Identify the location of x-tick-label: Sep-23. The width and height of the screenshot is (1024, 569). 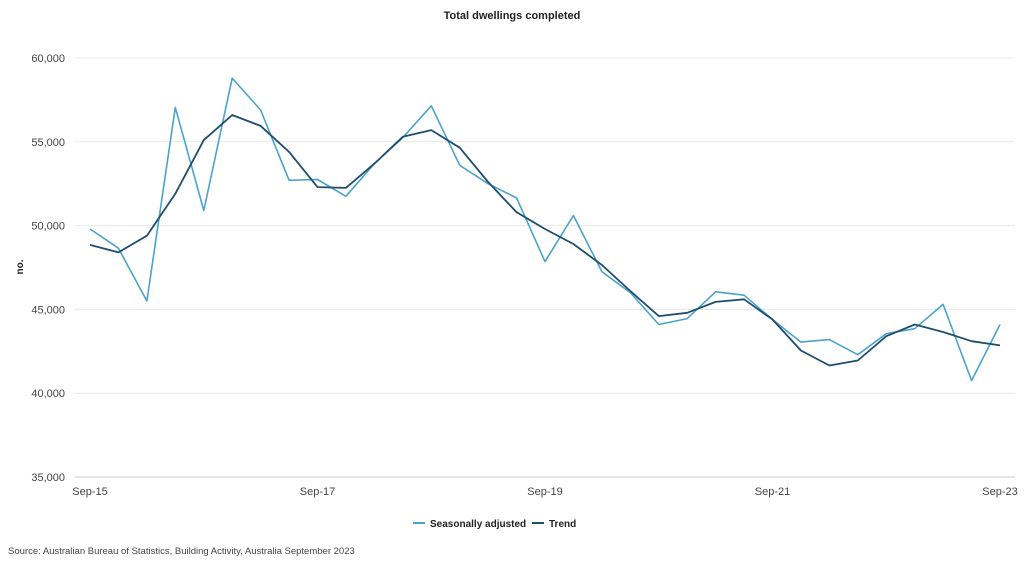
(999, 492).